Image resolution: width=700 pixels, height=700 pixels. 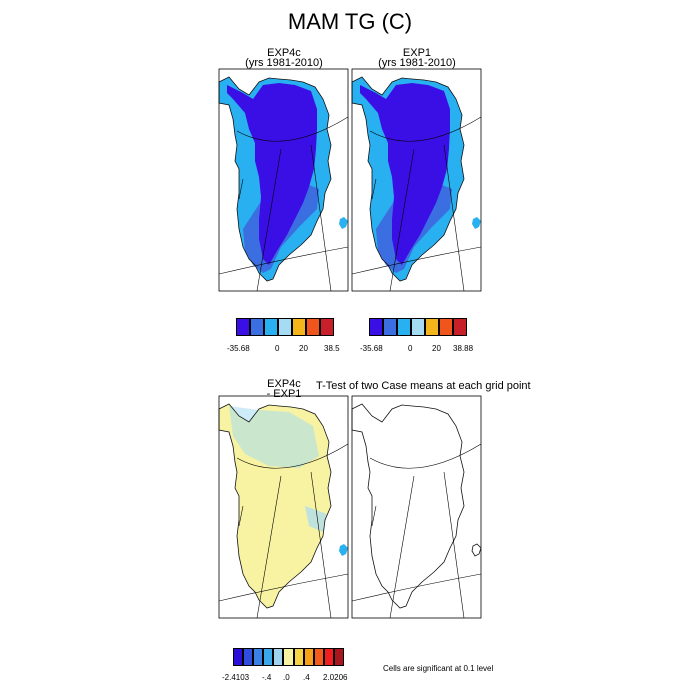 What do you see at coordinates (332, 348) in the screenshot?
I see `colorbar-exp4c-label-max: 38.5` at bounding box center [332, 348].